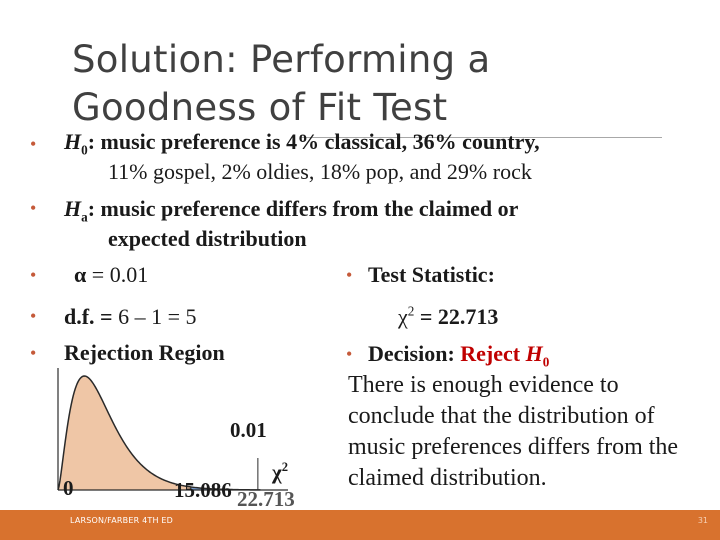 This screenshot has height=540, width=720. Describe the element at coordinates (702, 520) in the screenshot. I see `slide-number: 31` at that location.